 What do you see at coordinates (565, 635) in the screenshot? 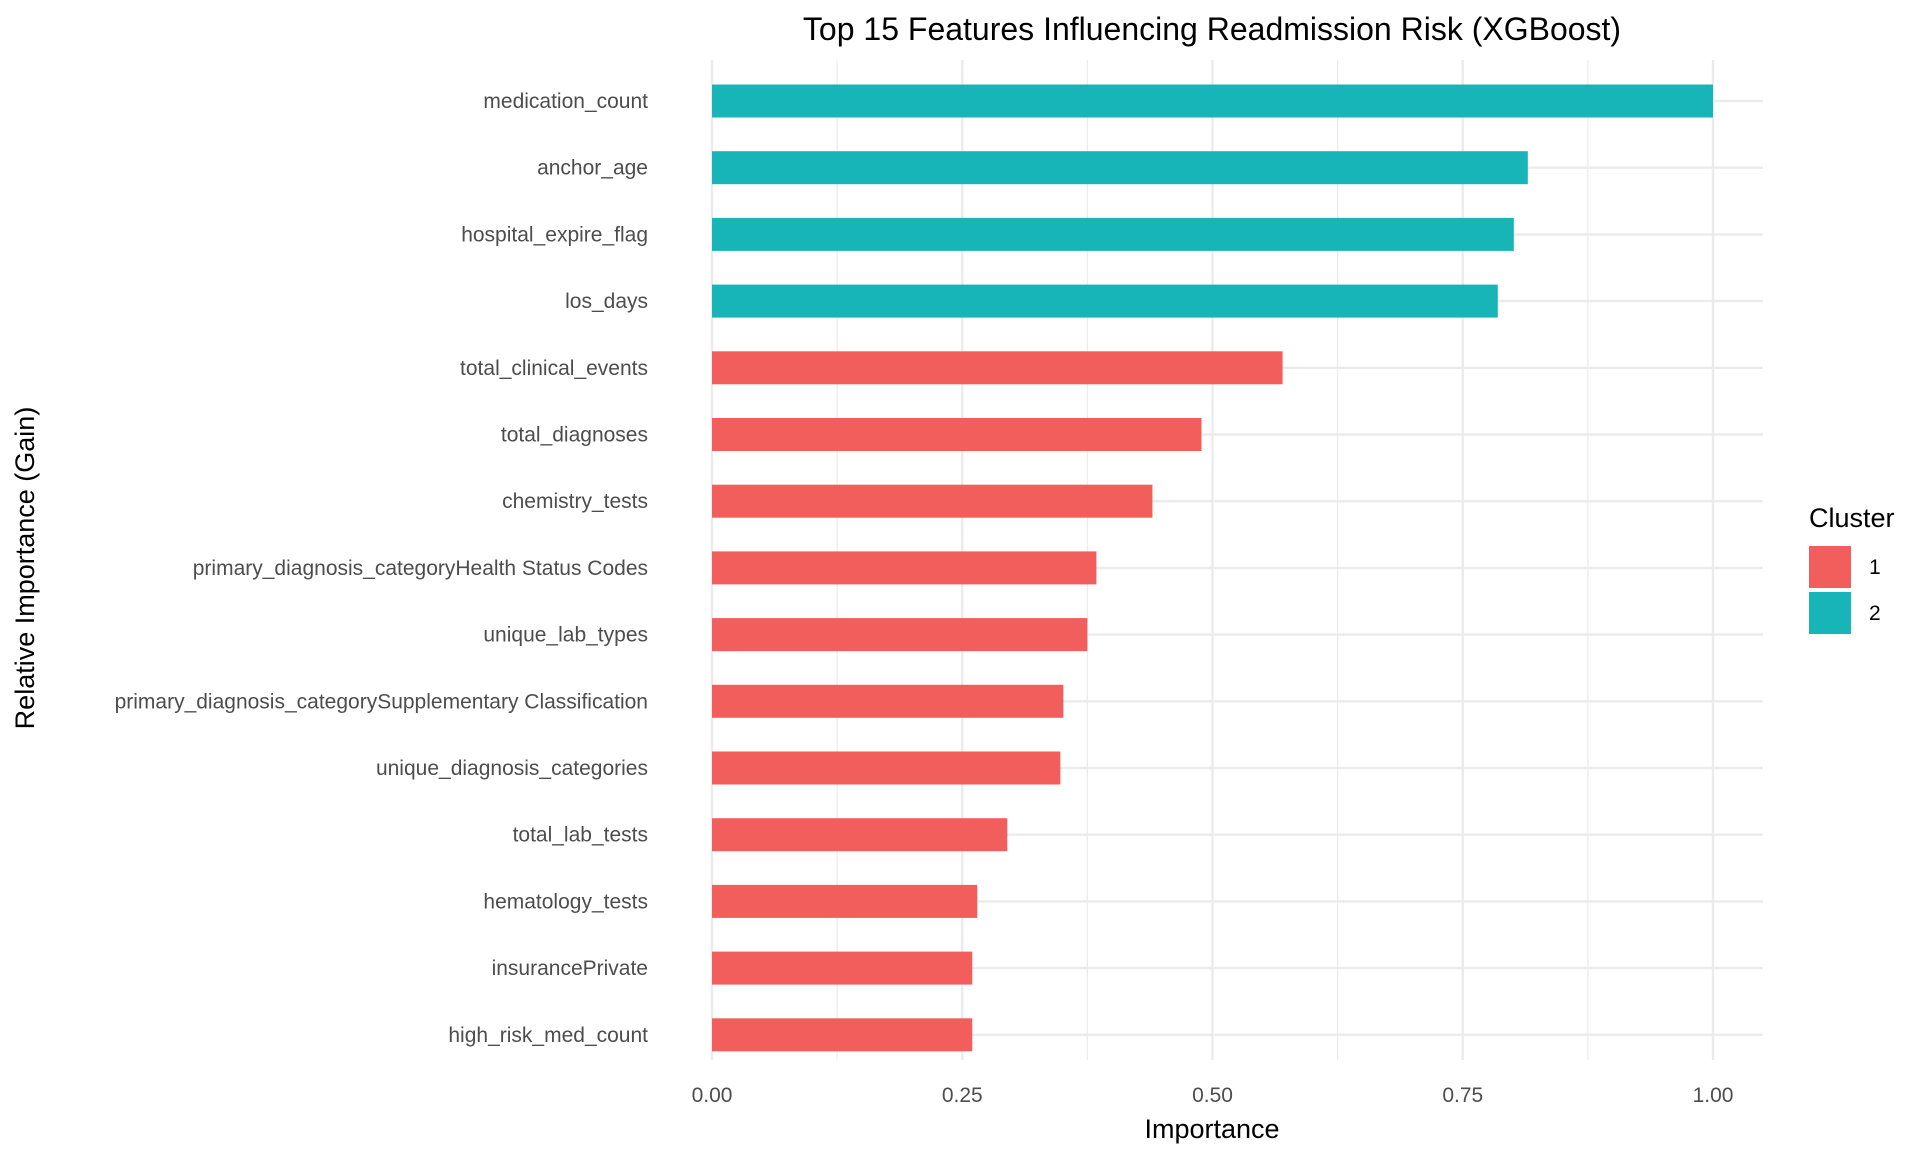
I see `y-tick-label: unique_lab_types` at bounding box center [565, 635].